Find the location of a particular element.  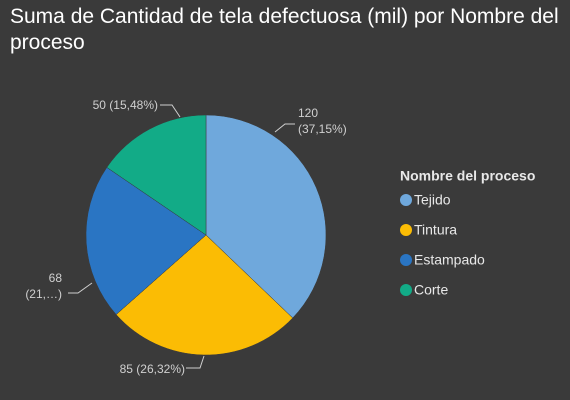

legend-label: Corte is located at coordinates (431, 290).